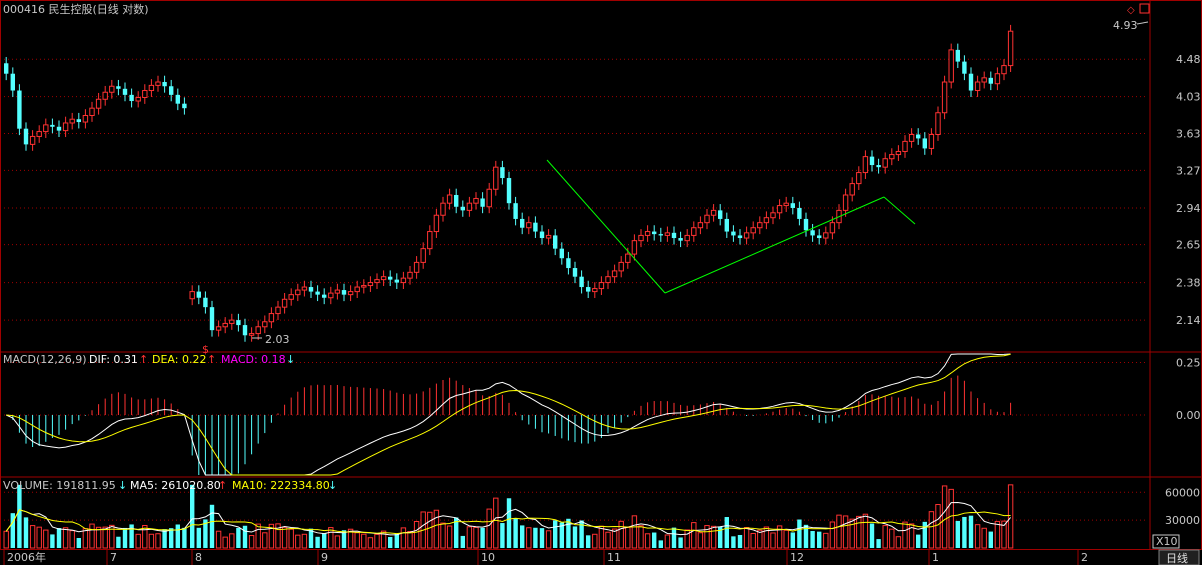 This screenshot has height=565, width=1202. I want to click on macd-histogram, so click(512, 425).